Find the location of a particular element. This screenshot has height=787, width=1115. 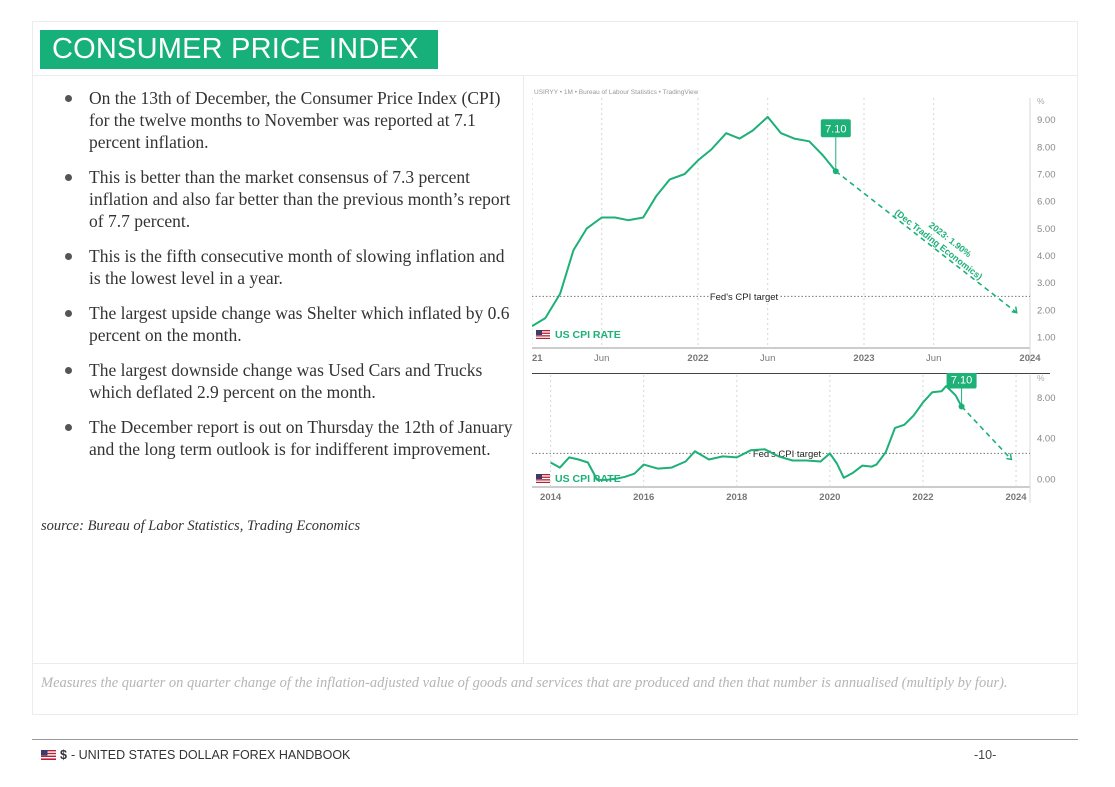

column-divider is located at coordinates (523, 369).